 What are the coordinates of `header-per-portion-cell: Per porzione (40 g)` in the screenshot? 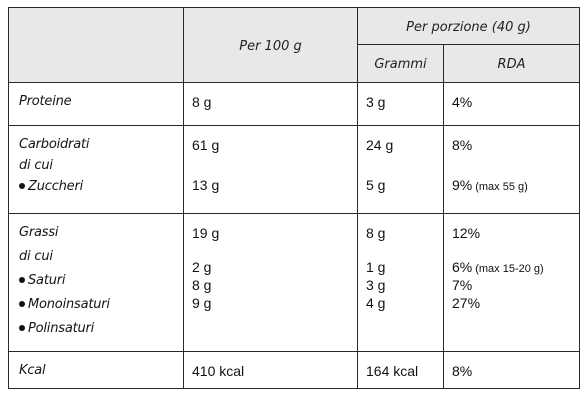 It's located at (468, 26).